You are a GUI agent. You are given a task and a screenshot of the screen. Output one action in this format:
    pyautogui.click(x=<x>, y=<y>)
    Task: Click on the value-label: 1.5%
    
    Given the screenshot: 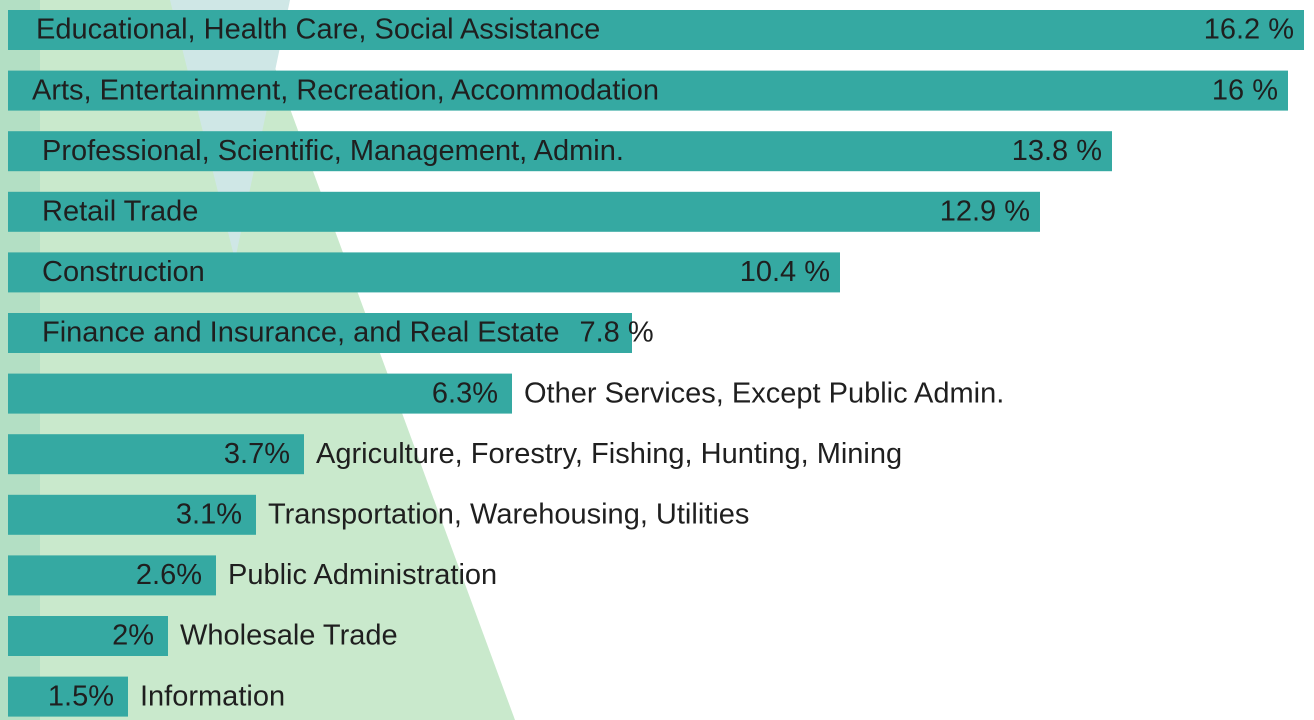 What is the action you would take?
    pyautogui.click(x=81, y=696)
    